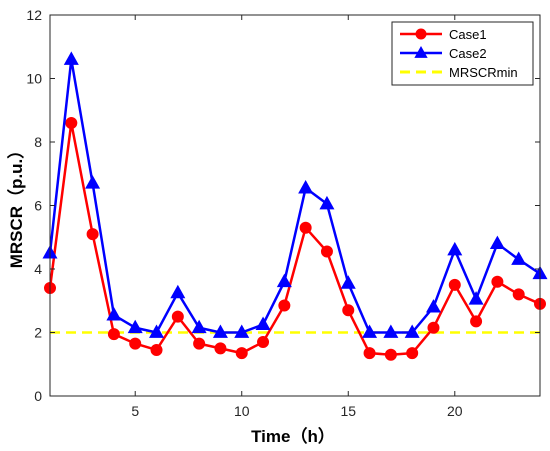 This screenshot has width=550, height=451. What do you see at coordinates (38, 333) in the screenshot?
I see `y-tick-label: 2` at bounding box center [38, 333].